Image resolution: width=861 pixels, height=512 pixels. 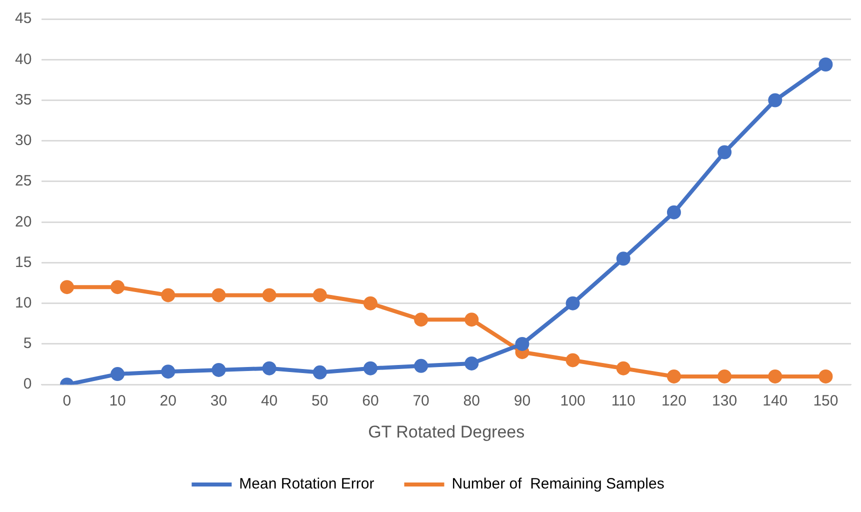 I want to click on y-tick-label: 0, so click(x=27, y=384).